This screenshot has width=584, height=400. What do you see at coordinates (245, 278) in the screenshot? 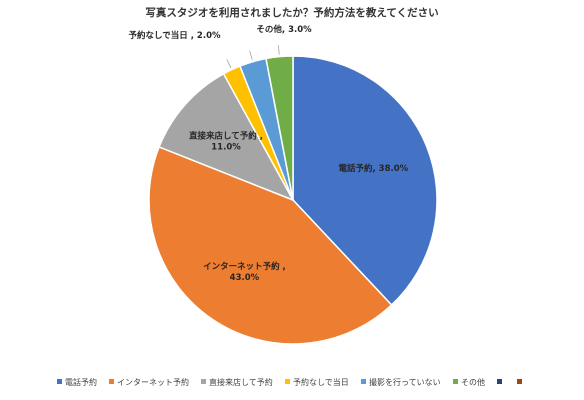
I see `data-label-internet-line-2: 43.0%` at bounding box center [245, 278].